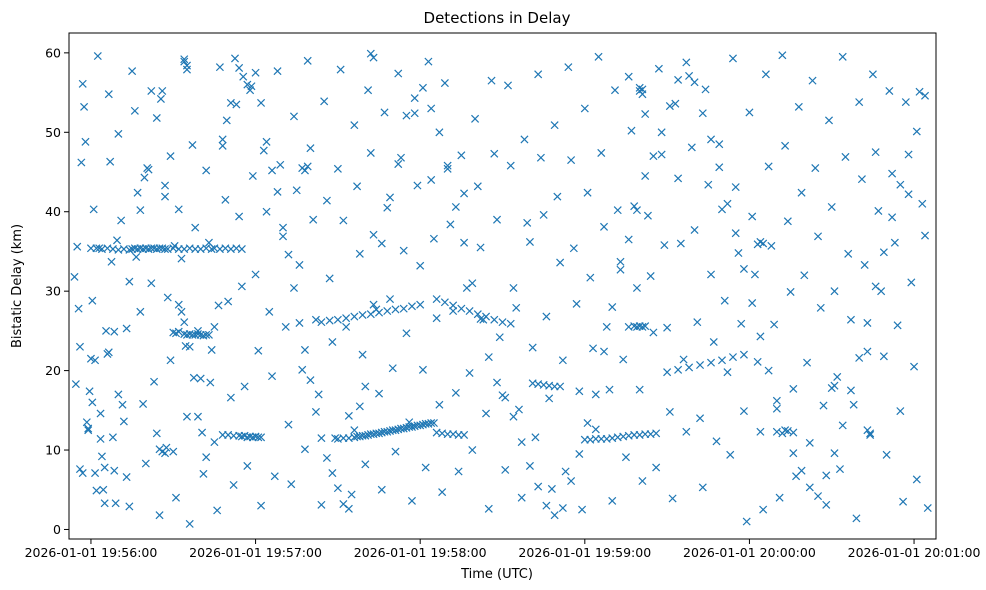  I want to click on x-tick-label: 2026-01-01 19:57:00, so click(255, 552).